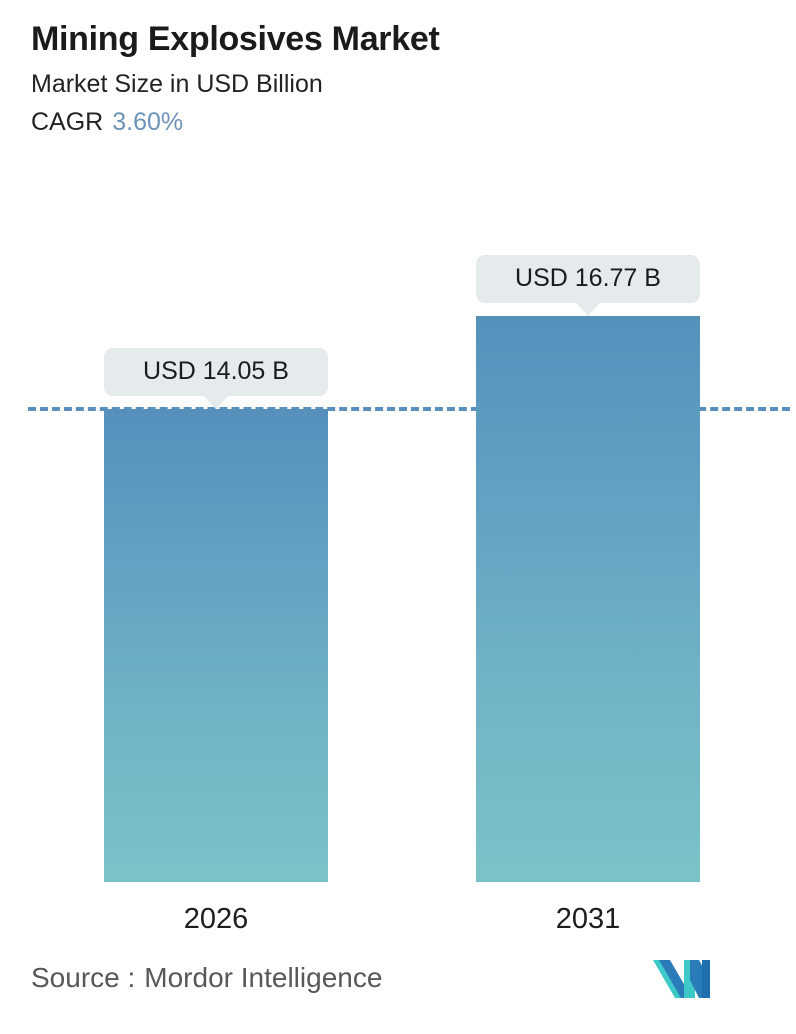  I want to click on cagr-row: CAGR 3.60%, so click(381, 122).